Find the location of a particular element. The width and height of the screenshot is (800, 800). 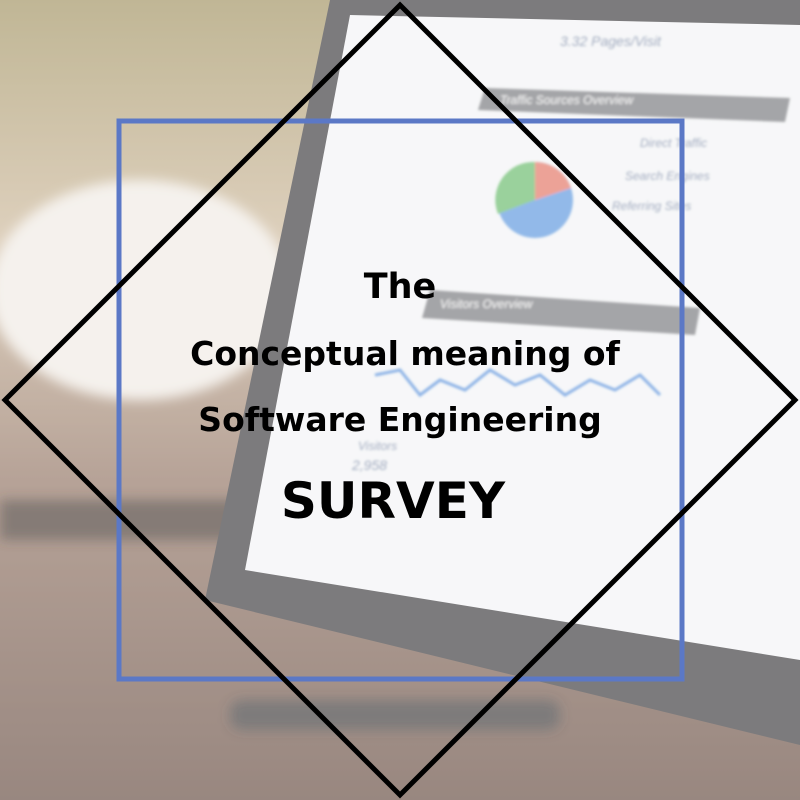

legend-item: Referring Sites is located at coordinates (651, 206).